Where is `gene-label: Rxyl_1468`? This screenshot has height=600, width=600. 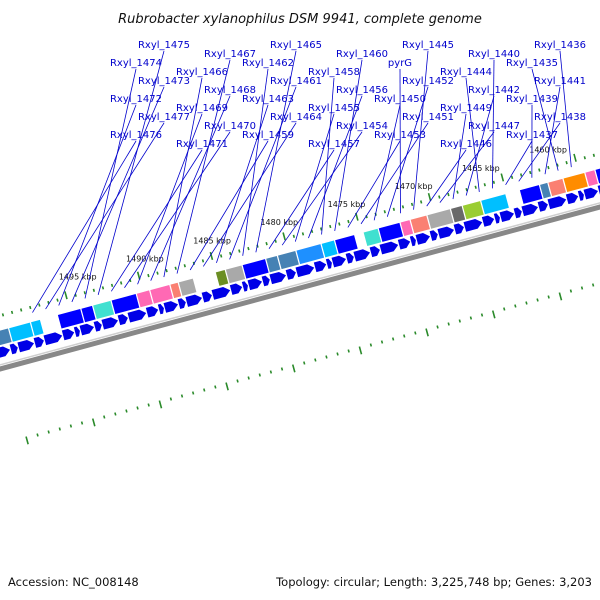 gene-label: Rxyl_1468 is located at coordinates (230, 90).